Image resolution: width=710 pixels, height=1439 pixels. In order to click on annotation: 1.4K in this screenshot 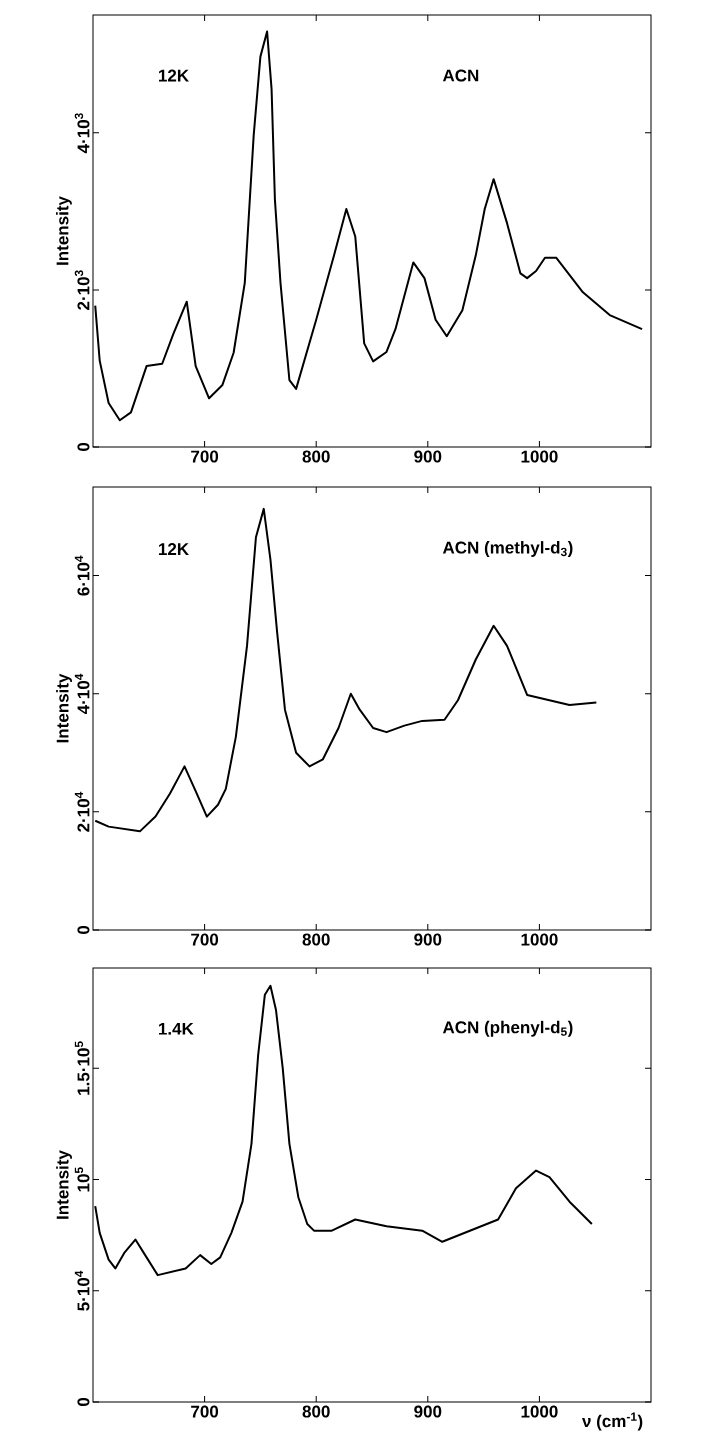, I will do `click(176, 1028)`.